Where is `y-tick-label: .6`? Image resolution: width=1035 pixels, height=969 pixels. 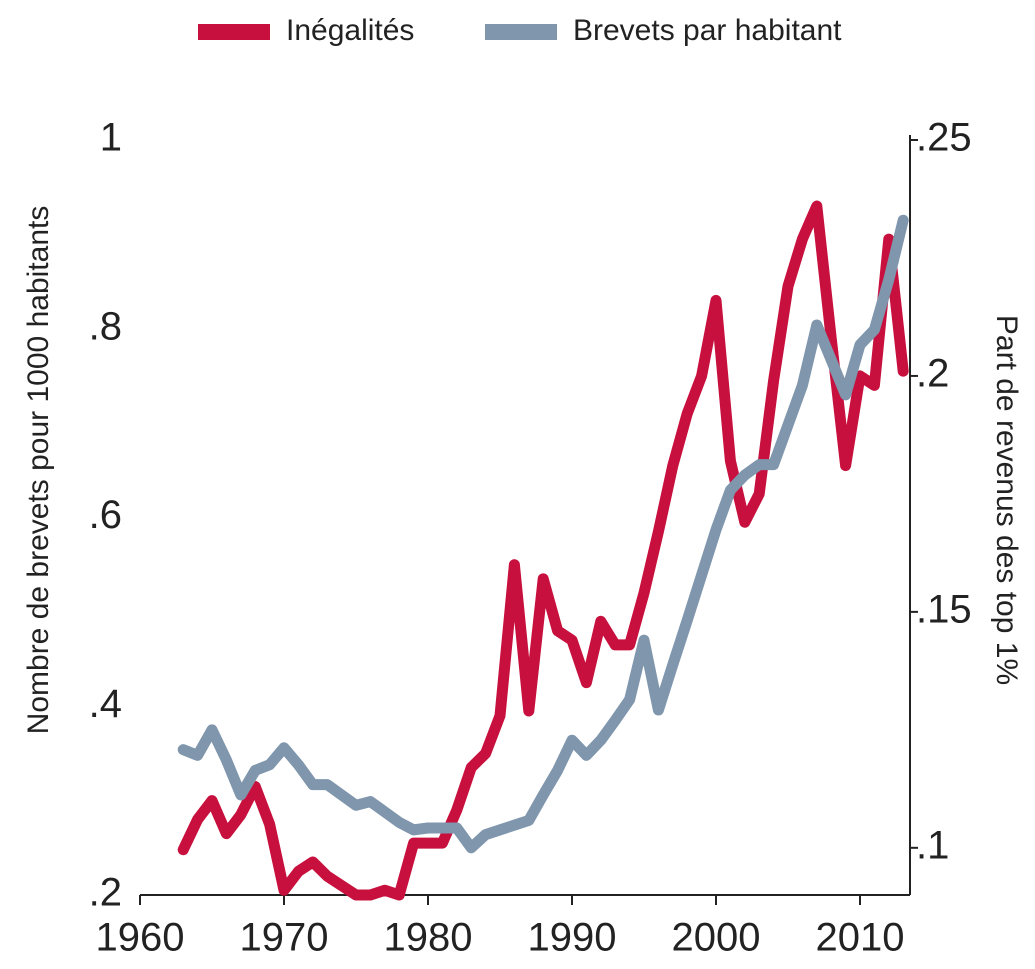
y-tick-label: .6 is located at coordinates (105, 515).